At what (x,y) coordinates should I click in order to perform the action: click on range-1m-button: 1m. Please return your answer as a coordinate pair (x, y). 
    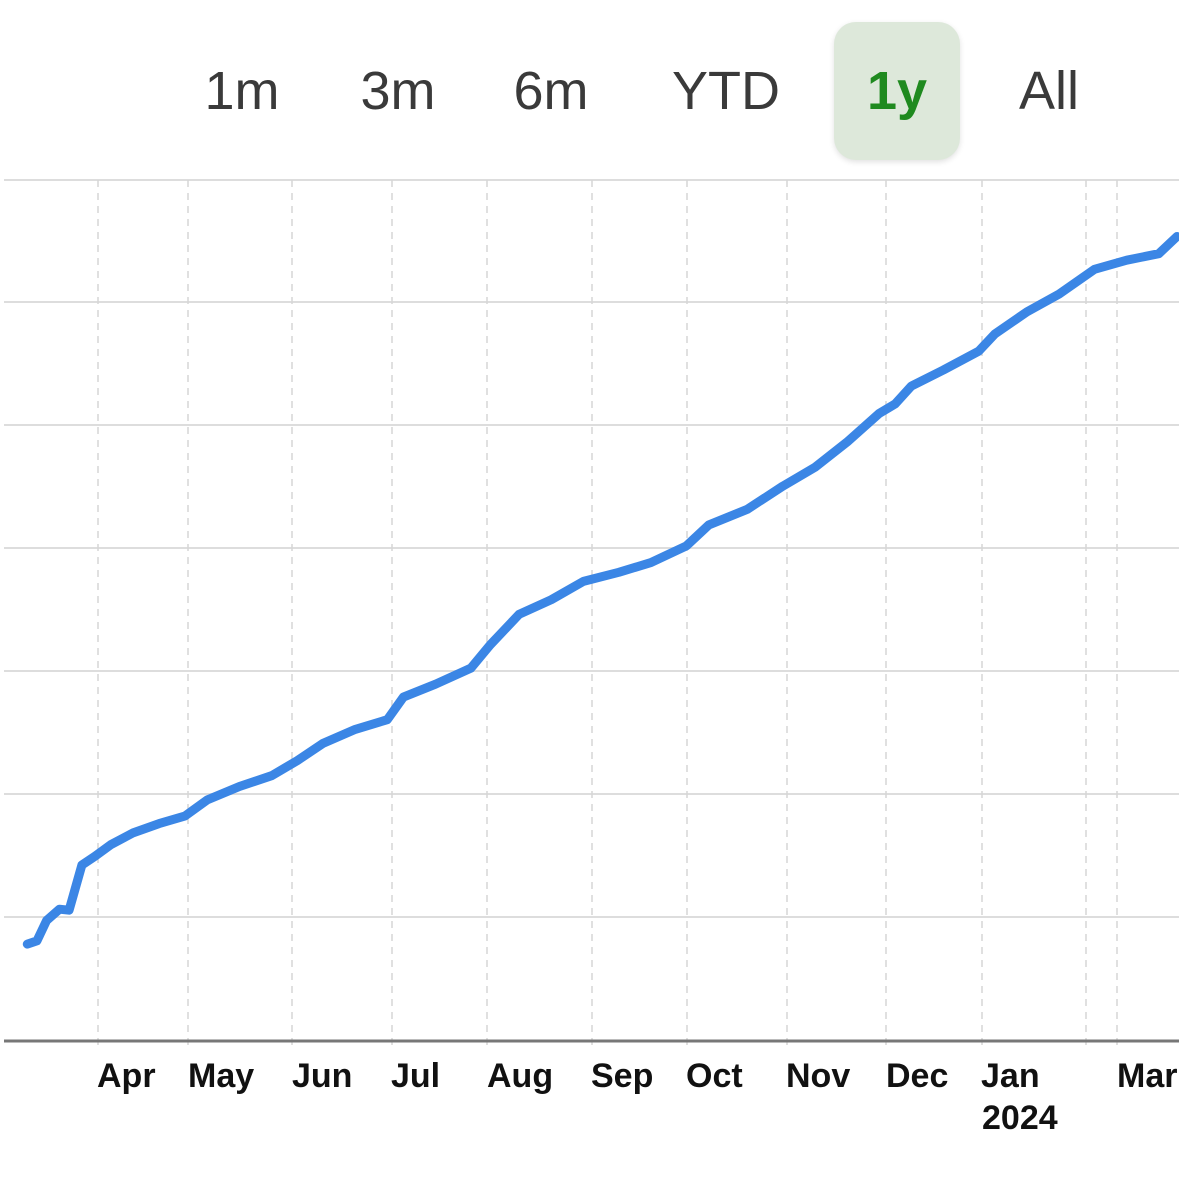
    Looking at the image, I should click on (242, 91).